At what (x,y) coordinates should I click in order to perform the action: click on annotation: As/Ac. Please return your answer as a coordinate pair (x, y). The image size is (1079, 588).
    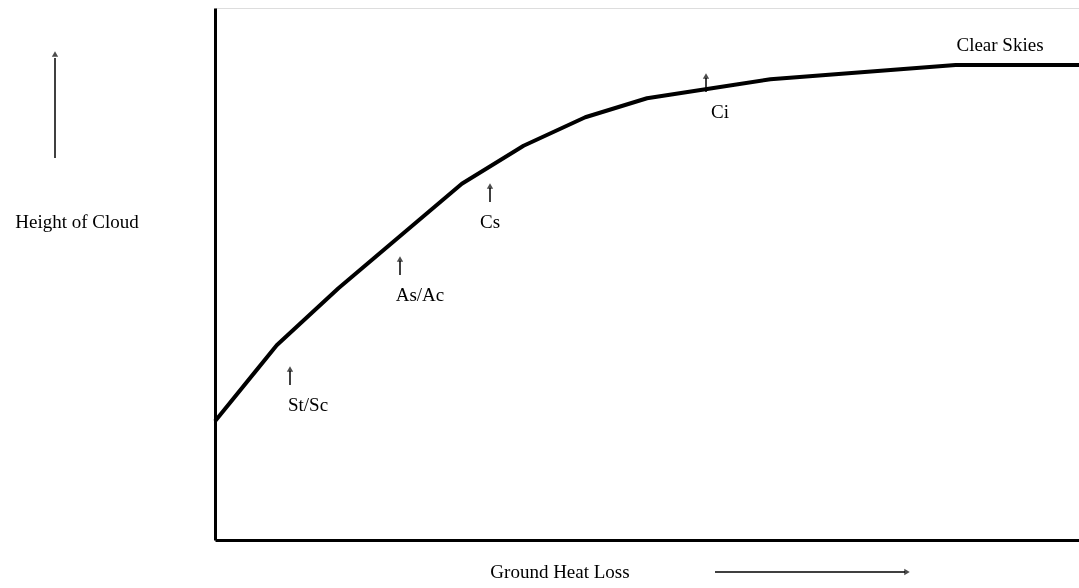
    Looking at the image, I should click on (420, 294).